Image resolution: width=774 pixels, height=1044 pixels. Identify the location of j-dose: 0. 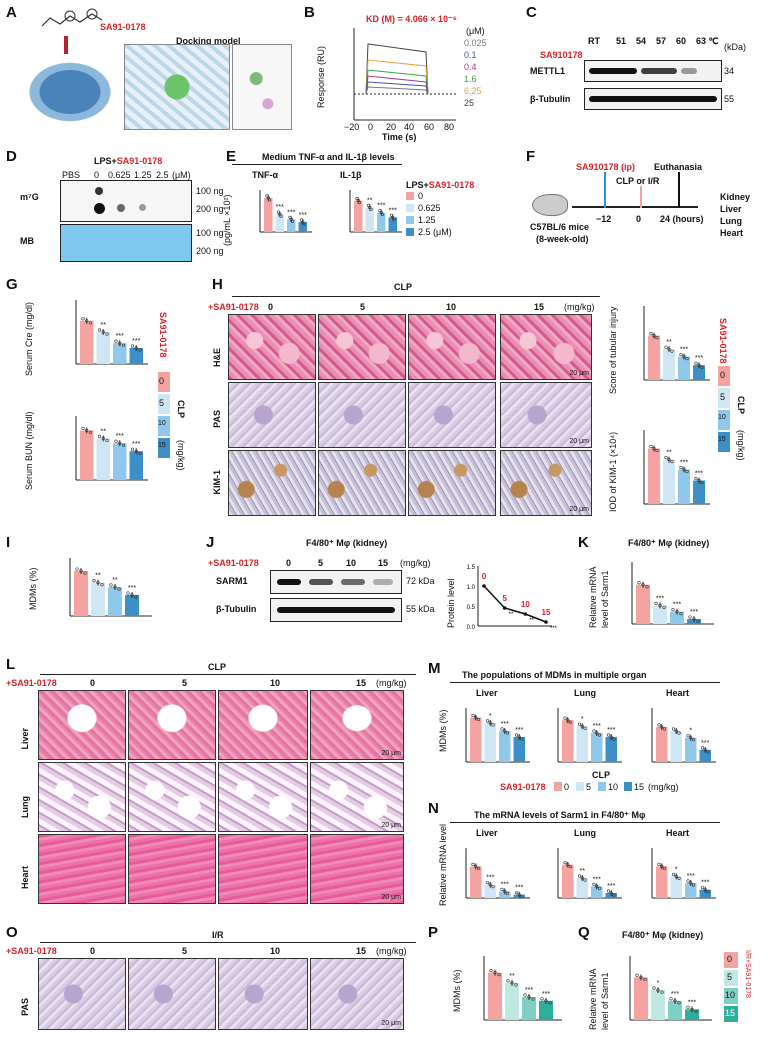
(289, 563).